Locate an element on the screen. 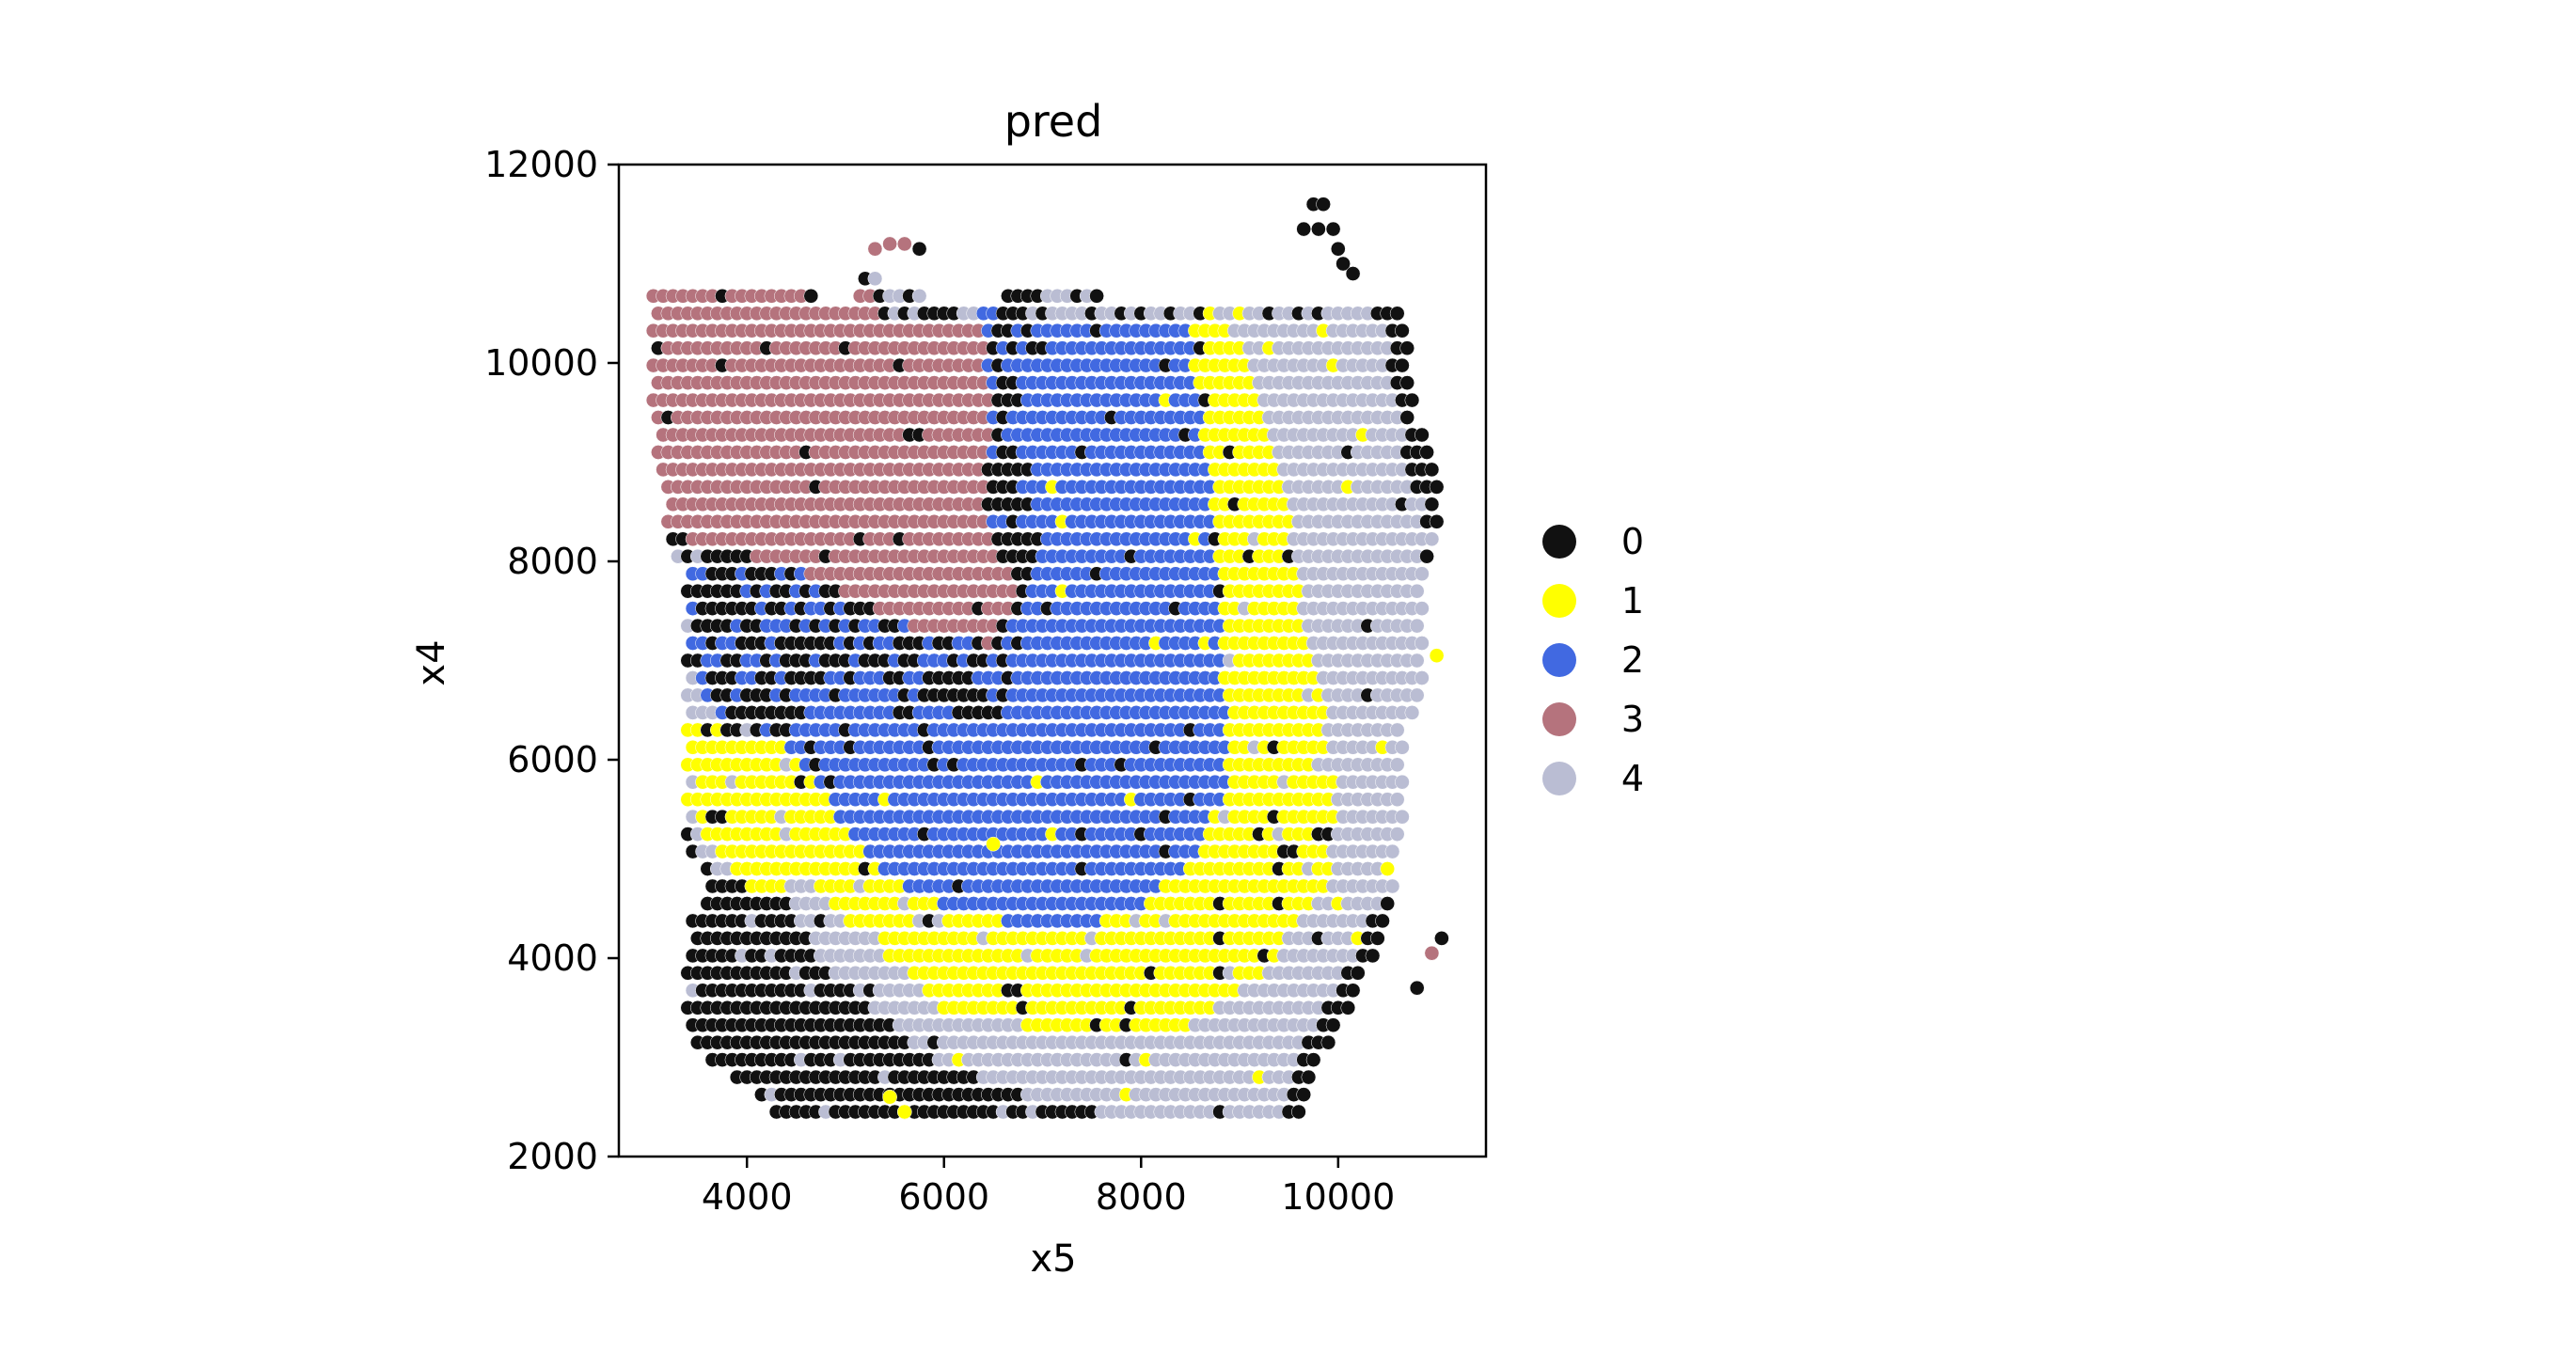  y-tick-label: 2000 is located at coordinates (552, 1156).